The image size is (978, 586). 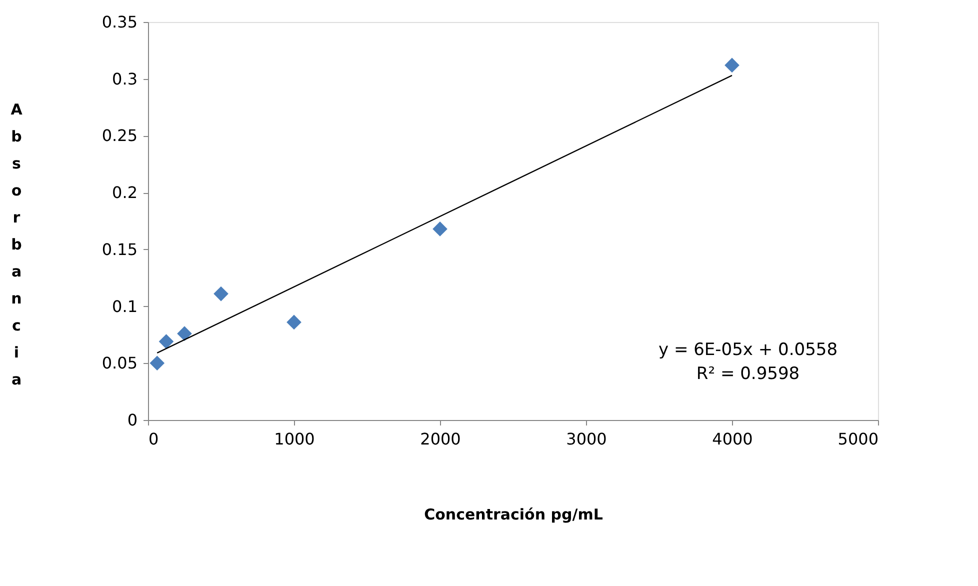 I want to click on y-tick-label: 0.2, so click(x=125, y=192).